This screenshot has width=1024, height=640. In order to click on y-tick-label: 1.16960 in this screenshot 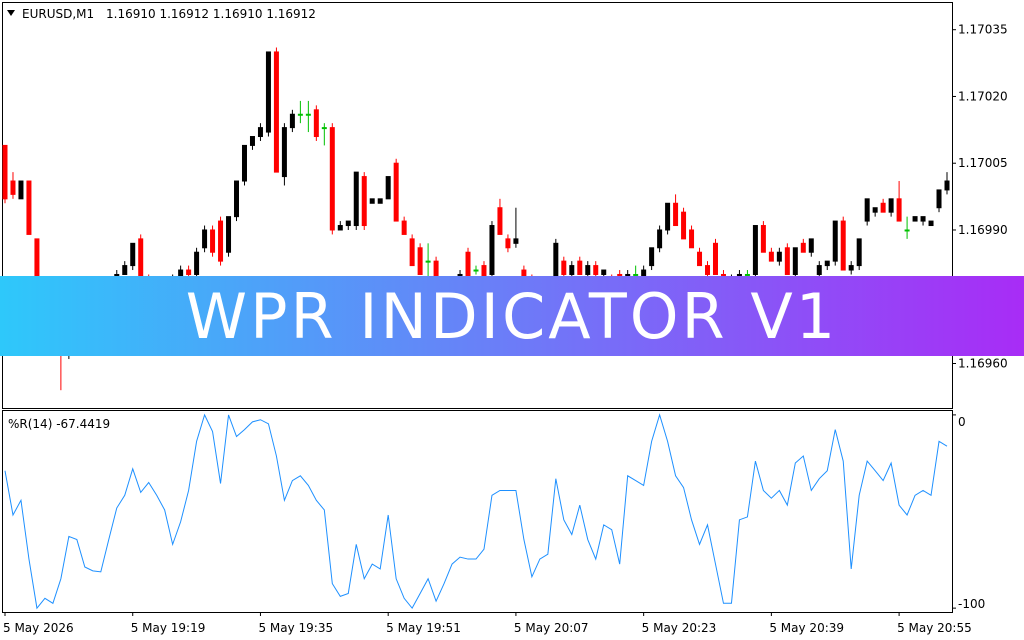, I will do `click(983, 363)`.